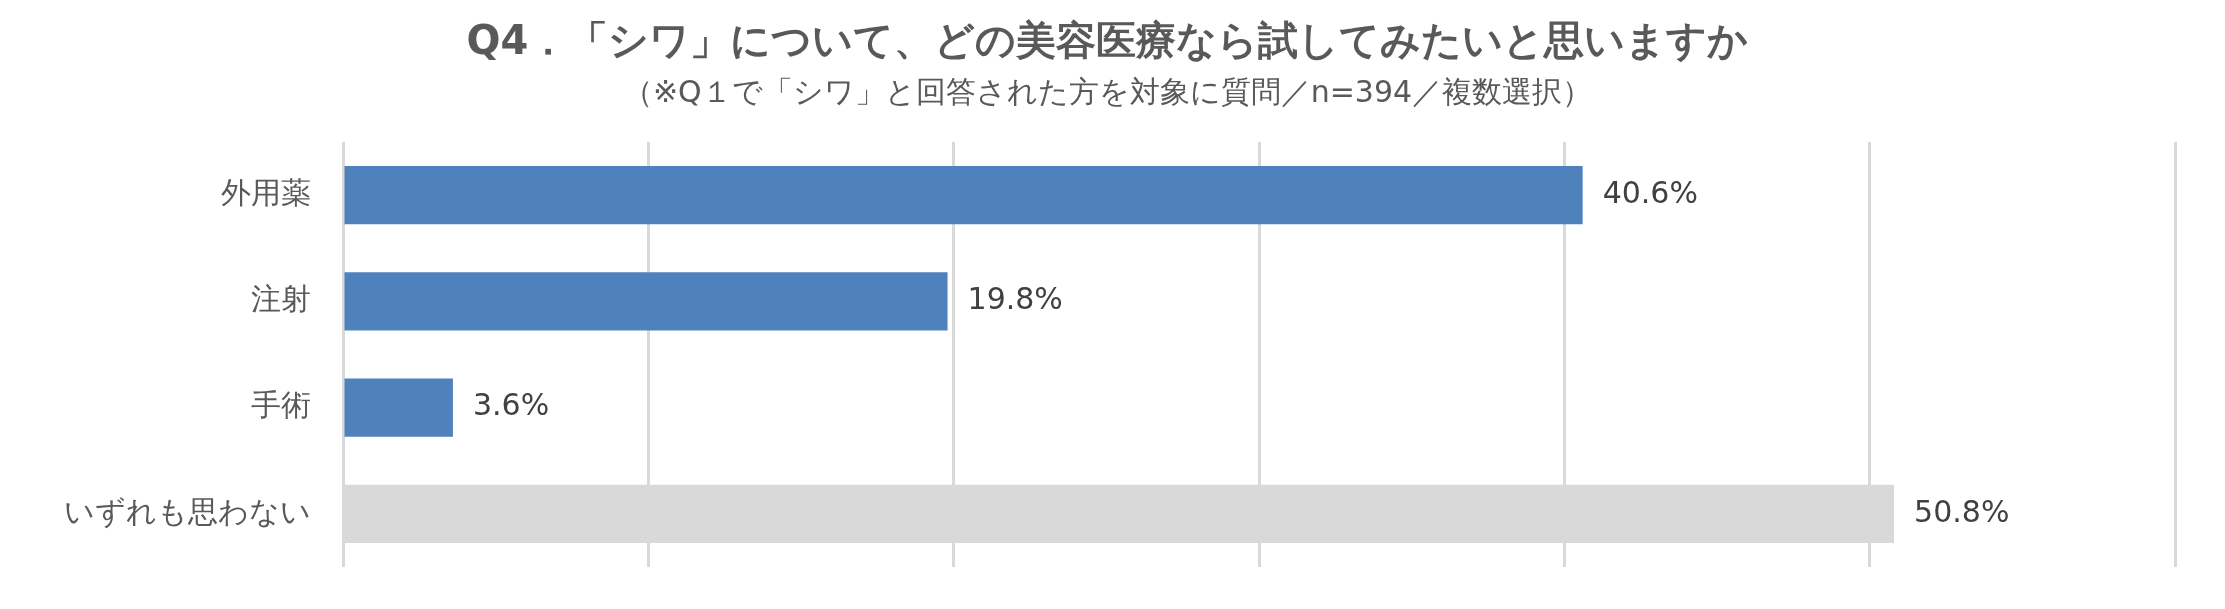 This screenshot has width=2225, height=609. Describe the element at coordinates (187, 511) in the screenshot. I see `y-tick-label: いずれも思わない` at that location.